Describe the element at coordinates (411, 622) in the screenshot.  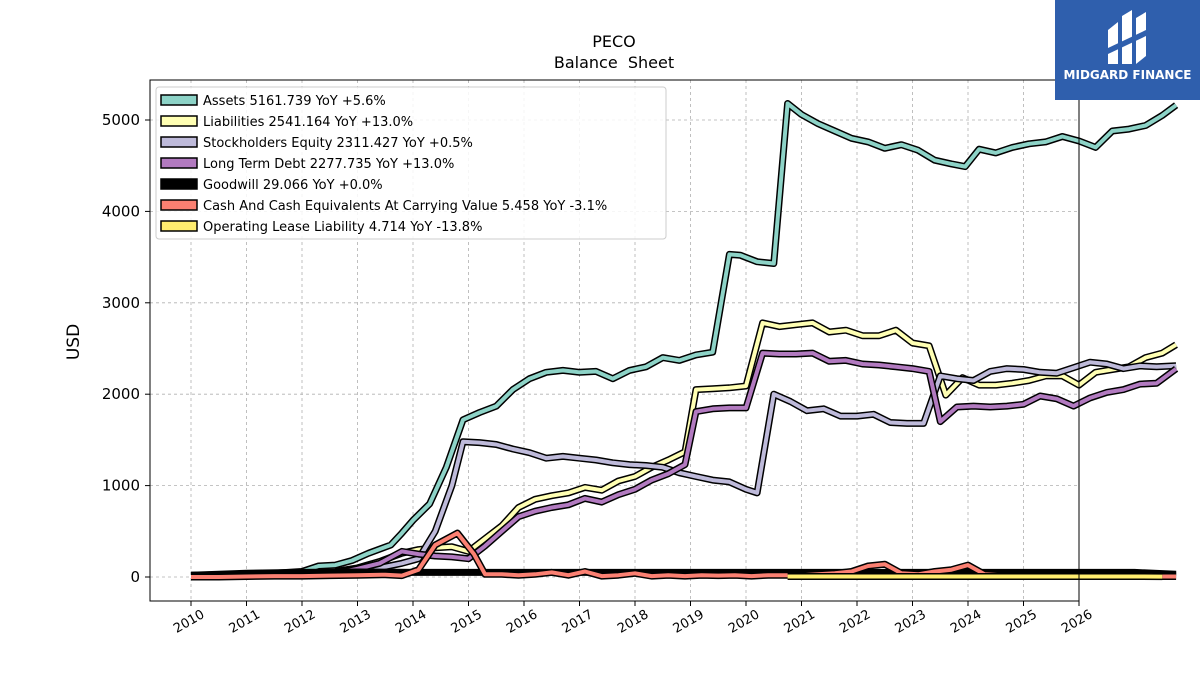
I see `x-tick-label: 2014` at that location.